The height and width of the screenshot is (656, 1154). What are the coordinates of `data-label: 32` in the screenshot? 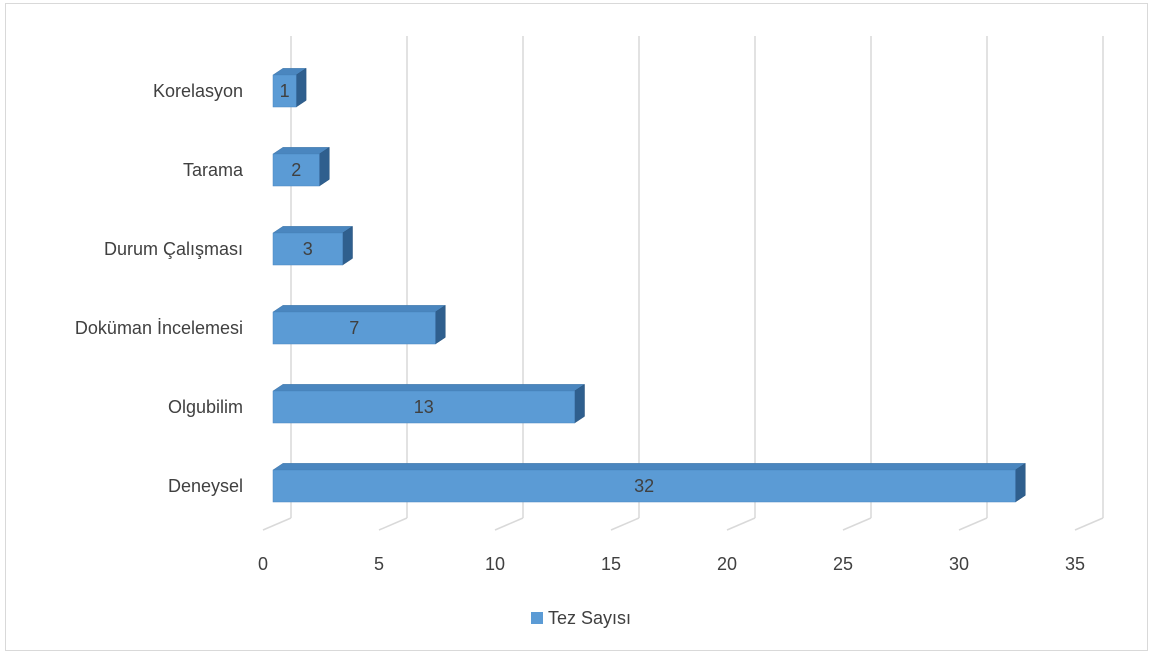 It's located at (644, 486).